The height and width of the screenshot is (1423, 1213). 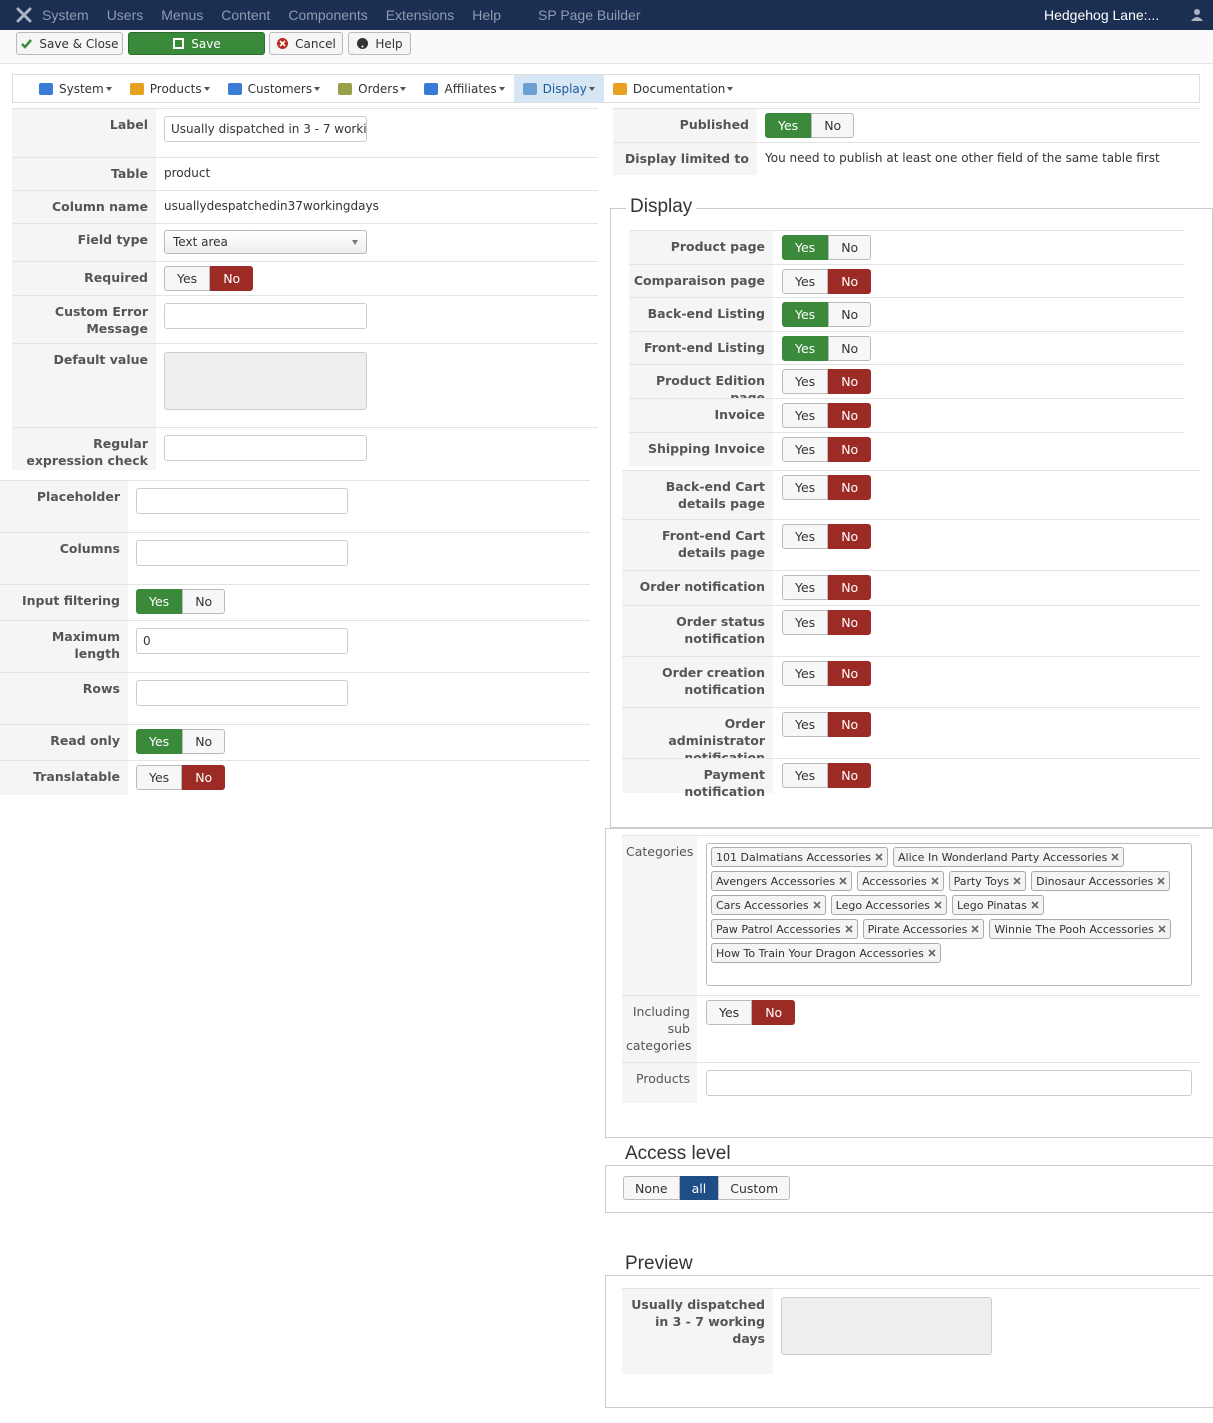 What do you see at coordinates (799, 857) in the screenshot?
I see `tag: 101 Dalmatians Accessories` at bounding box center [799, 857].